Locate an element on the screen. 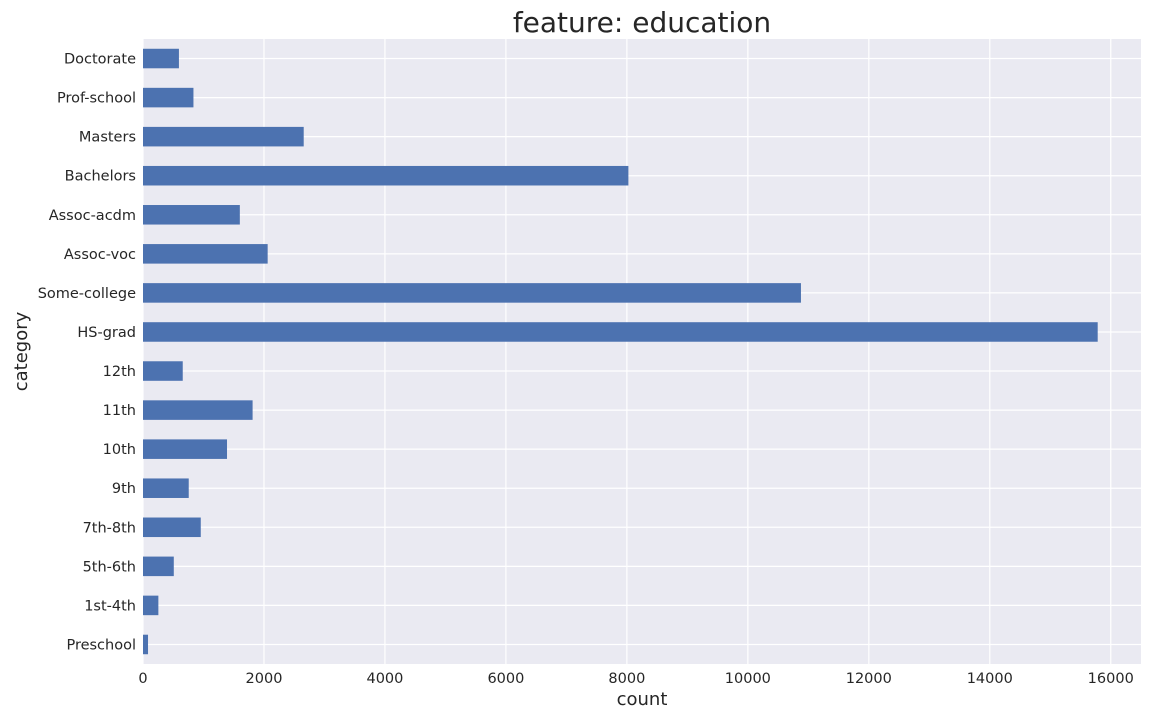 This screenshot has height=720, width=1152. y-tick-label: 1st-4th is located at coordinates (110, 606).